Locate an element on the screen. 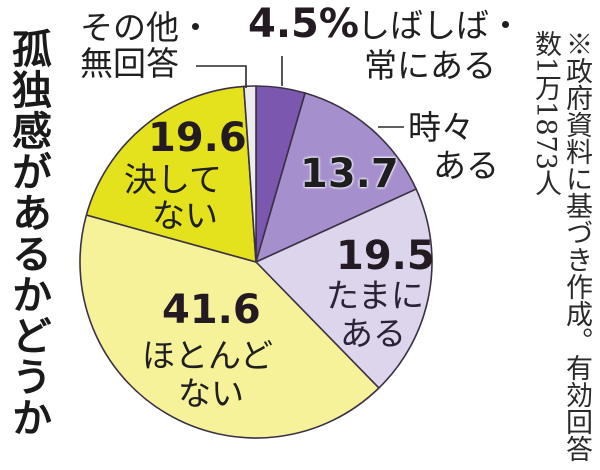 The image size is (600, 470). label-hardly-line1: ほとんど is located at coordinates (208, 355).